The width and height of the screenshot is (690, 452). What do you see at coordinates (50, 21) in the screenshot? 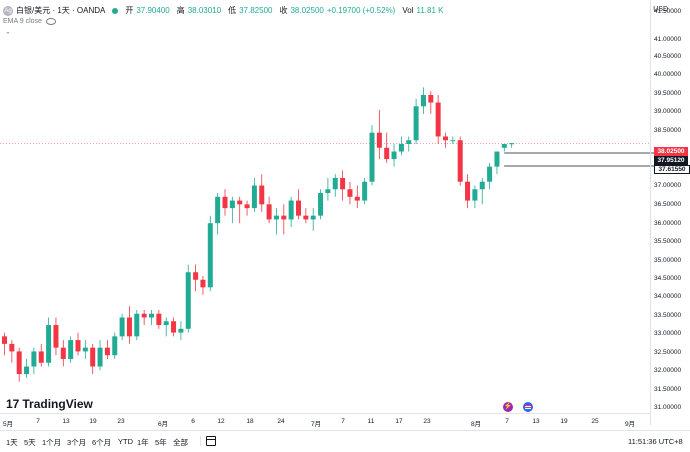
I see `eye-icon` at bounding box center [50, 21].